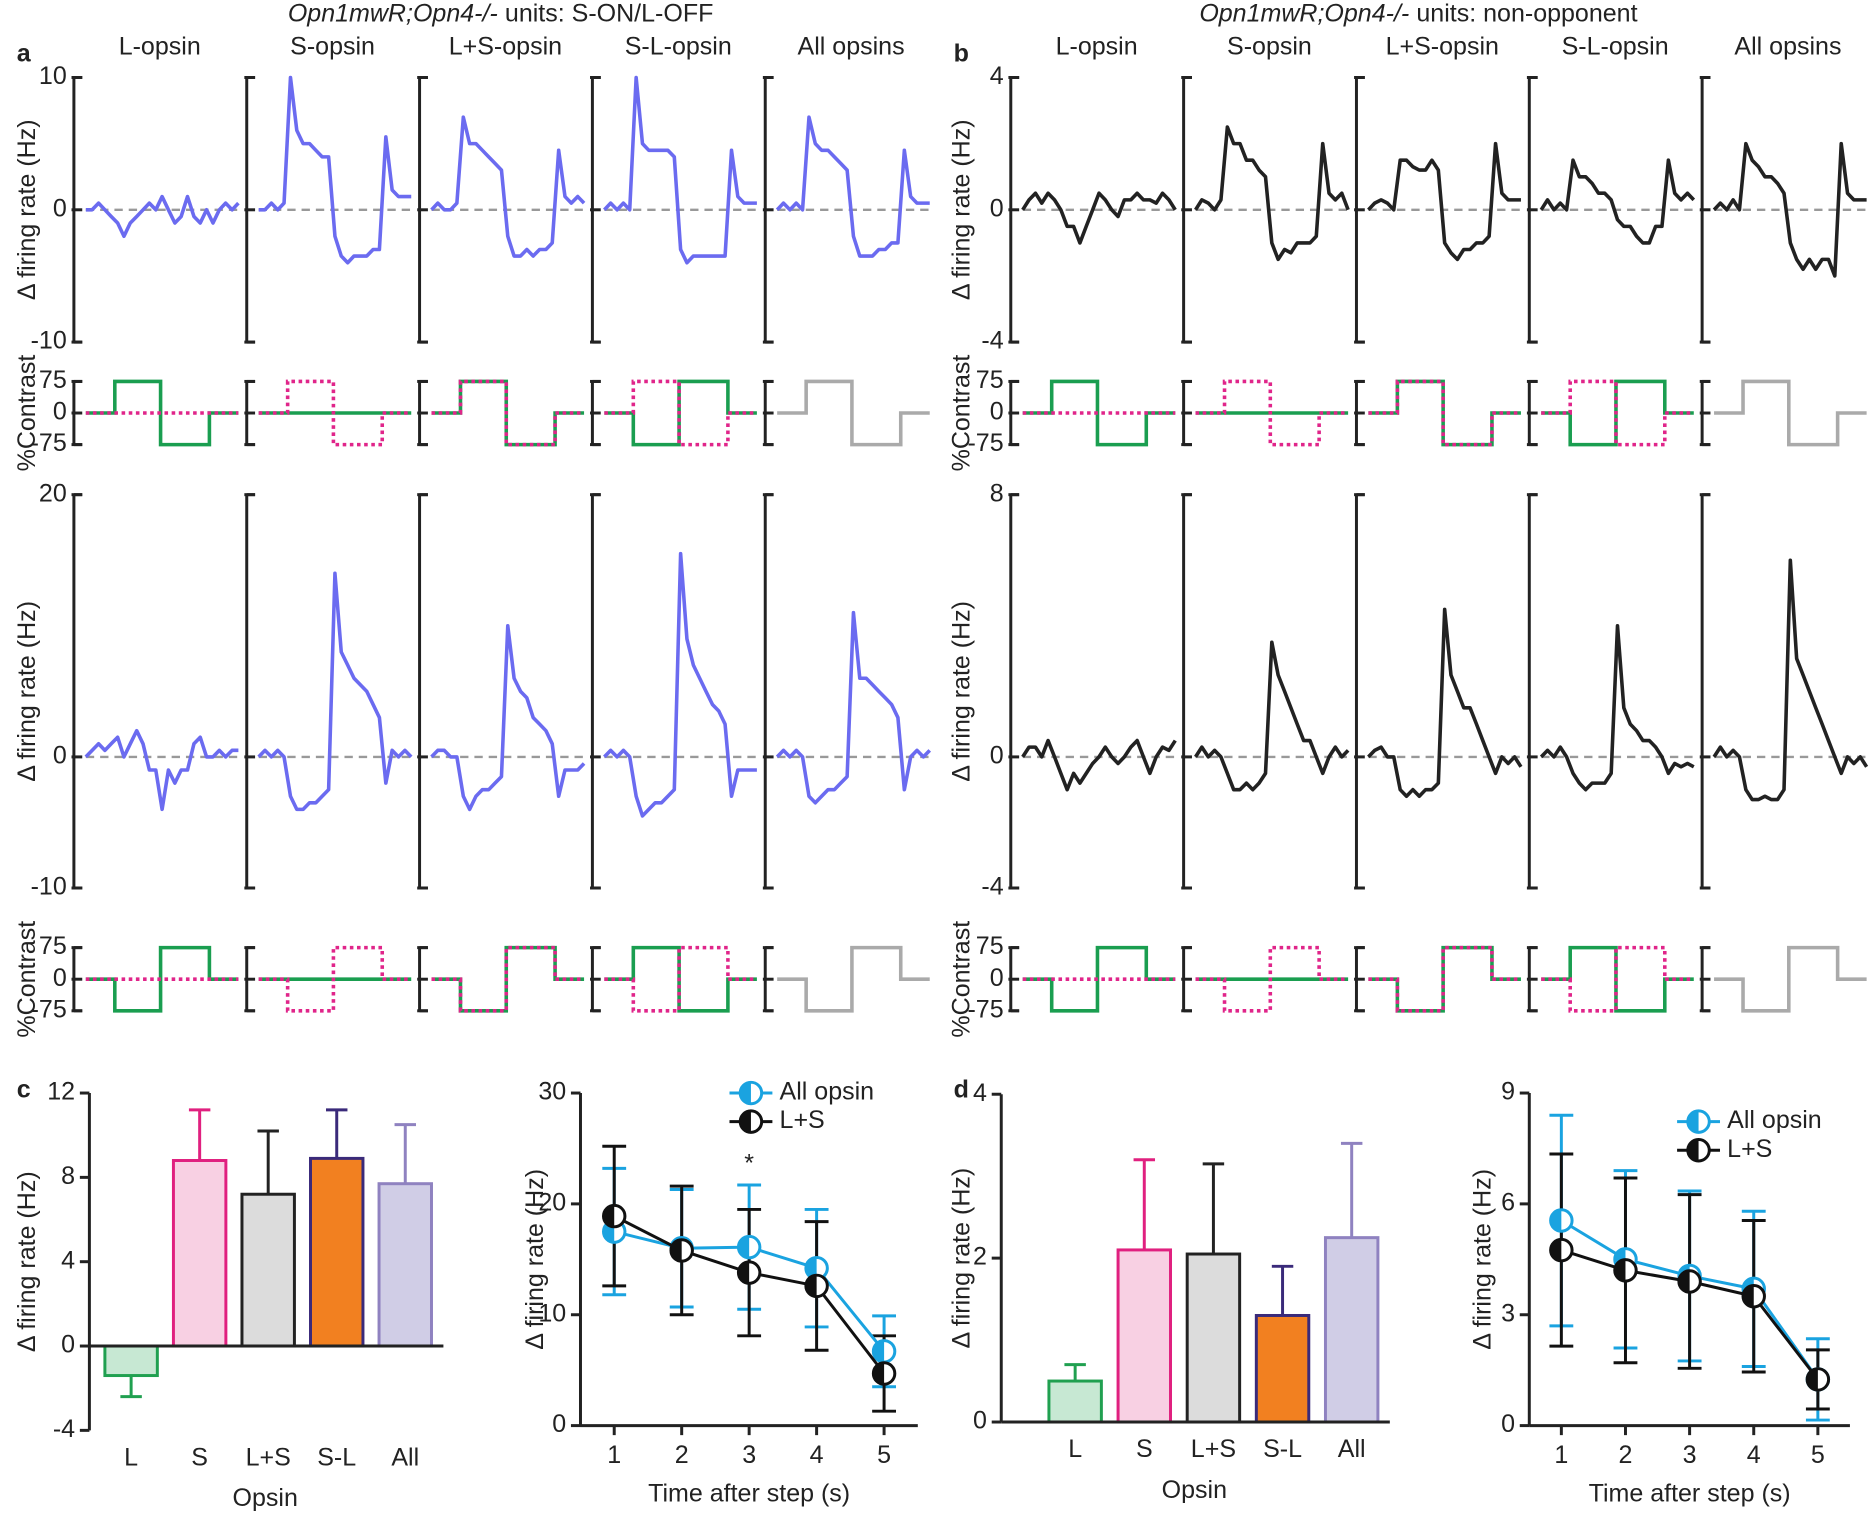  What do you see at coordinates (997, 76) in the screenshot?
I see `y-tick-label: 4` at bounding box center [997, 76].